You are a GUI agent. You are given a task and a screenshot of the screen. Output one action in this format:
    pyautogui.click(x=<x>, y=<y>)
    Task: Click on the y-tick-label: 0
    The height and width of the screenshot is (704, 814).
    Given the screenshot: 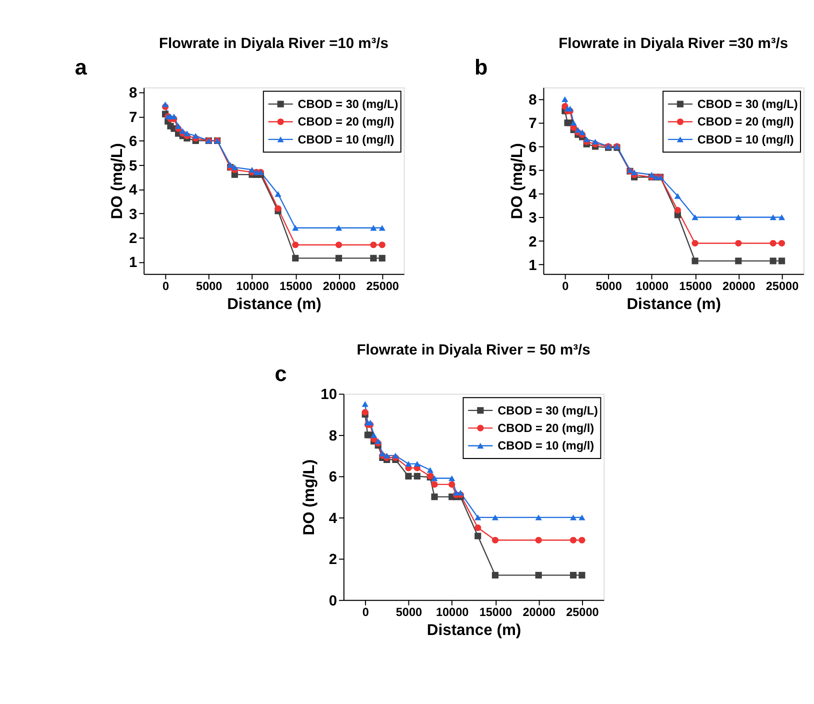 What is the action you would take?
    pyautogui.click(x=333, y=601)
    